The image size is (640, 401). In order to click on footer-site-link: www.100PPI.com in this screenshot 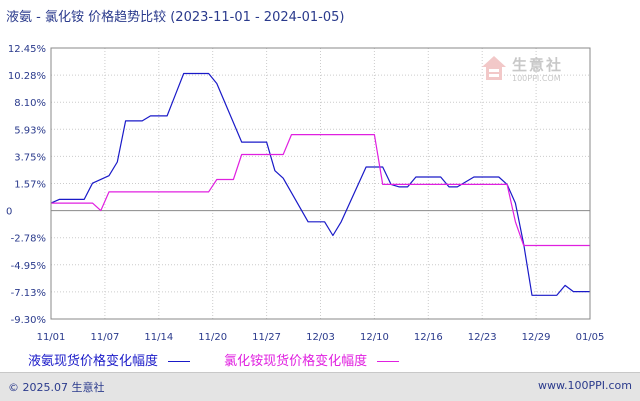, I will do `click(585, 385)`.